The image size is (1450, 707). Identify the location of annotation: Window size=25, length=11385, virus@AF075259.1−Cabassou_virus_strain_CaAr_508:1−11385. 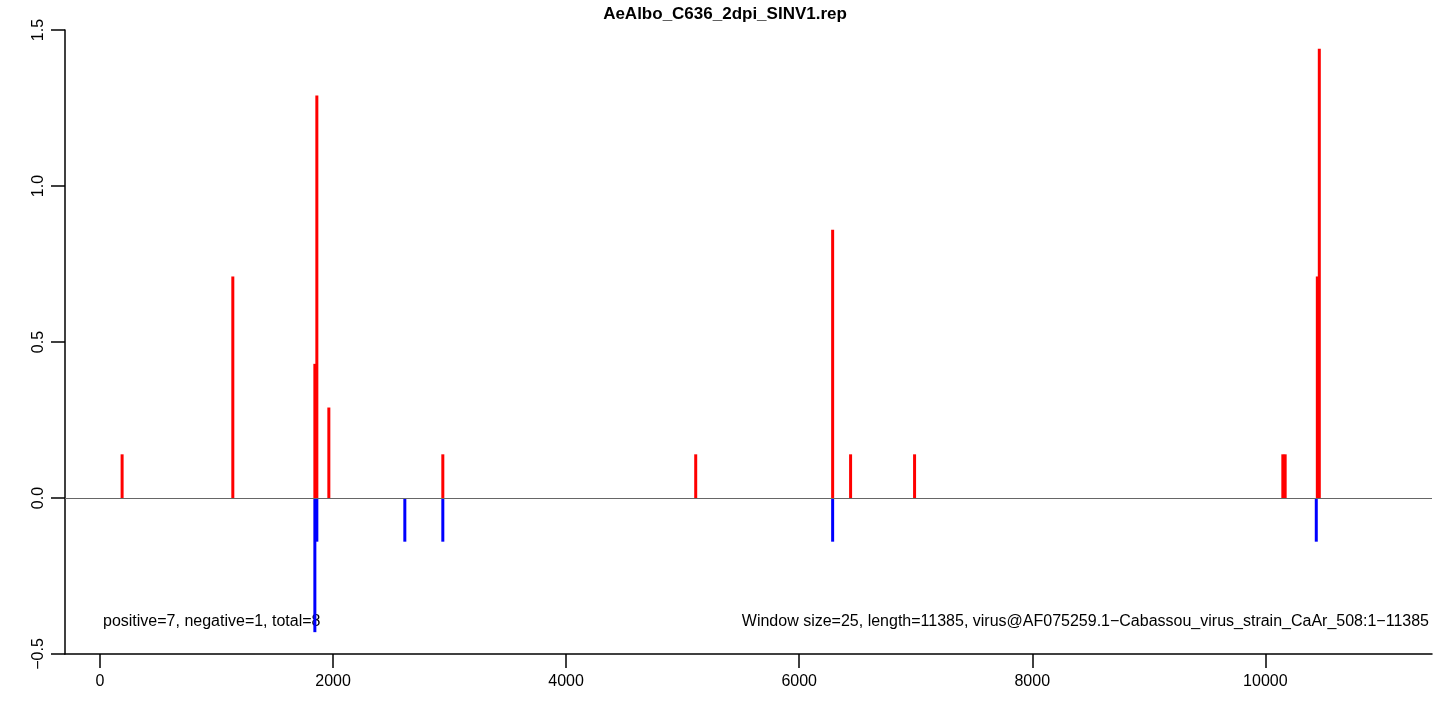
(1085, 620).